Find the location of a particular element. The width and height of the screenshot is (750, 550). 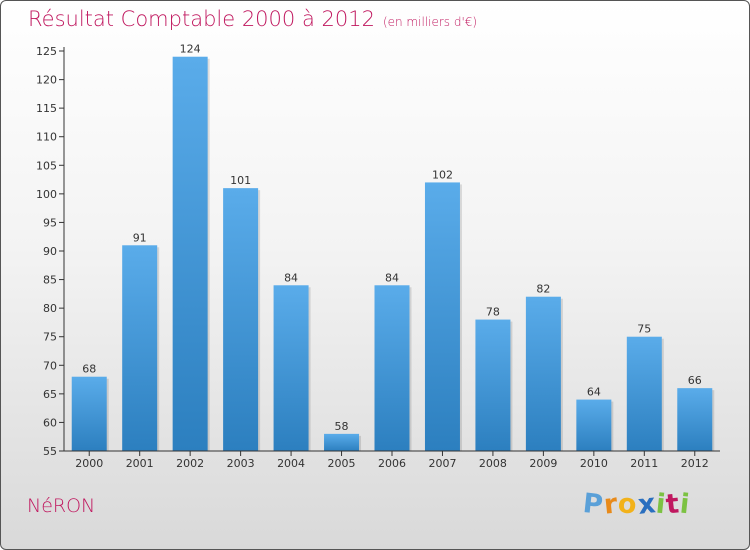

x-tick-label: 2004 is located at coordinates (291, 463).